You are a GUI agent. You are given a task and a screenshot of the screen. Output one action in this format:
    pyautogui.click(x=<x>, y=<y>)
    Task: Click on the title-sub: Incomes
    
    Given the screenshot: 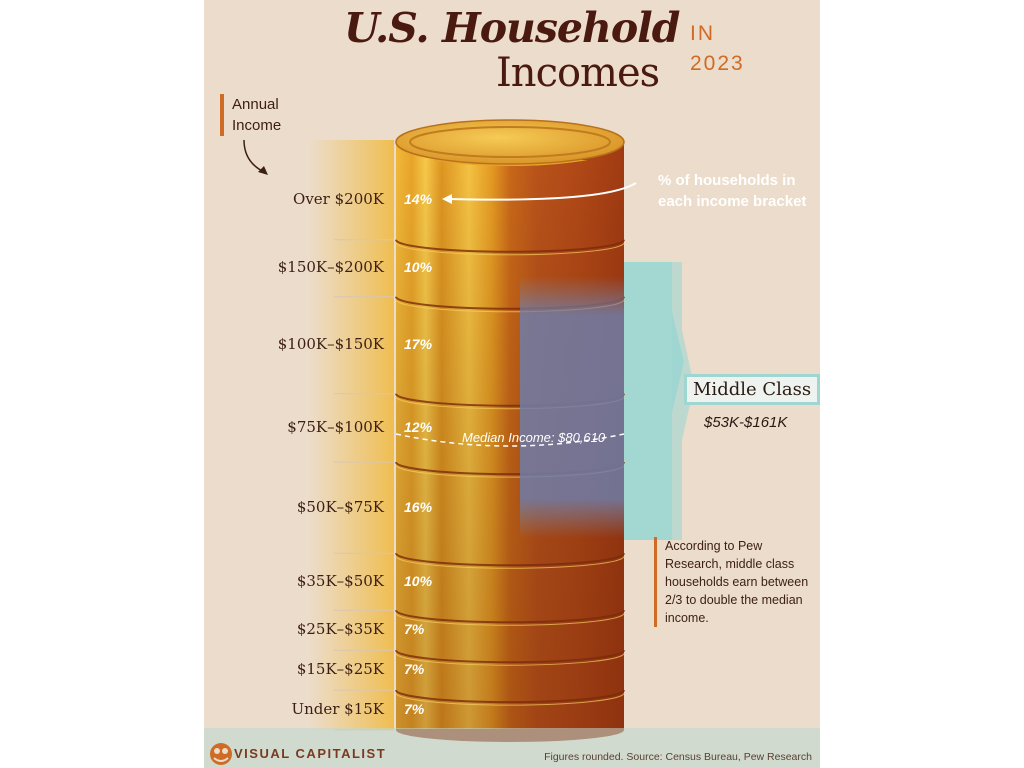 What is the action you would take?
    pyautogui.click(x=578, y=73)
    